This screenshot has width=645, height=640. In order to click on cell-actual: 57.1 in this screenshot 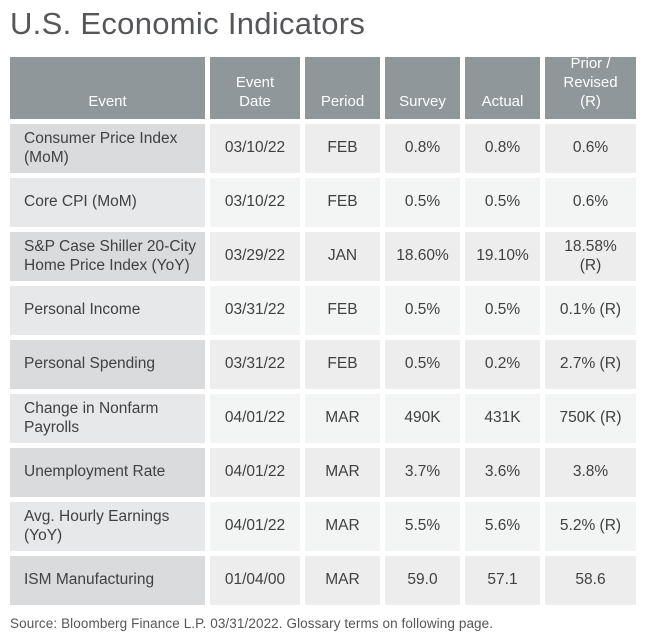, I will do `click(502, 580)`.